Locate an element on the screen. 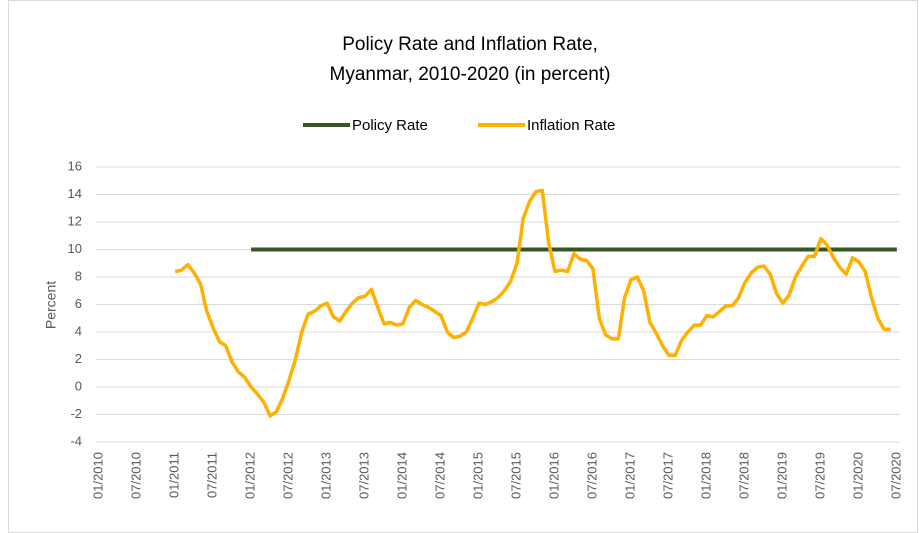  chart-title: Myanmar, 2010-2020 (in percent) is located at coordinates (470, 74).